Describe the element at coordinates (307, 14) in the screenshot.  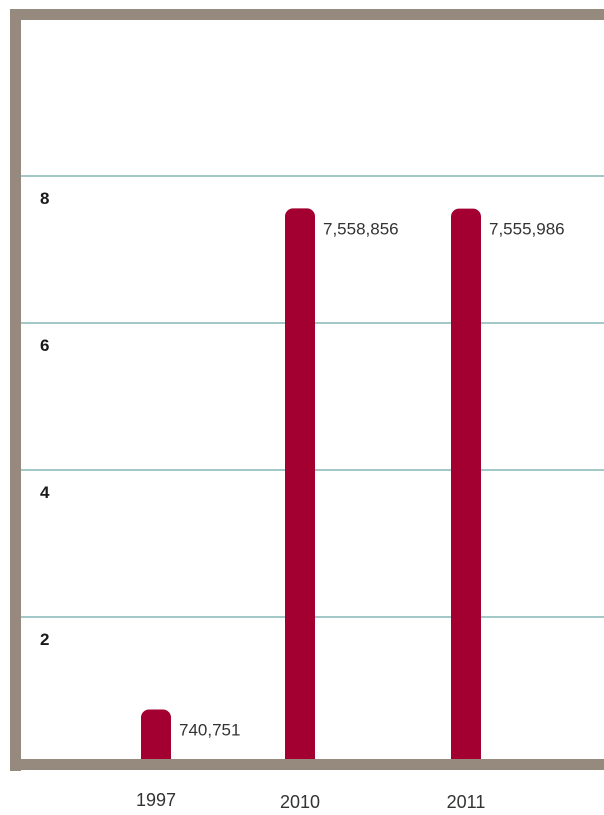
I see `frame-top-border` at that location.